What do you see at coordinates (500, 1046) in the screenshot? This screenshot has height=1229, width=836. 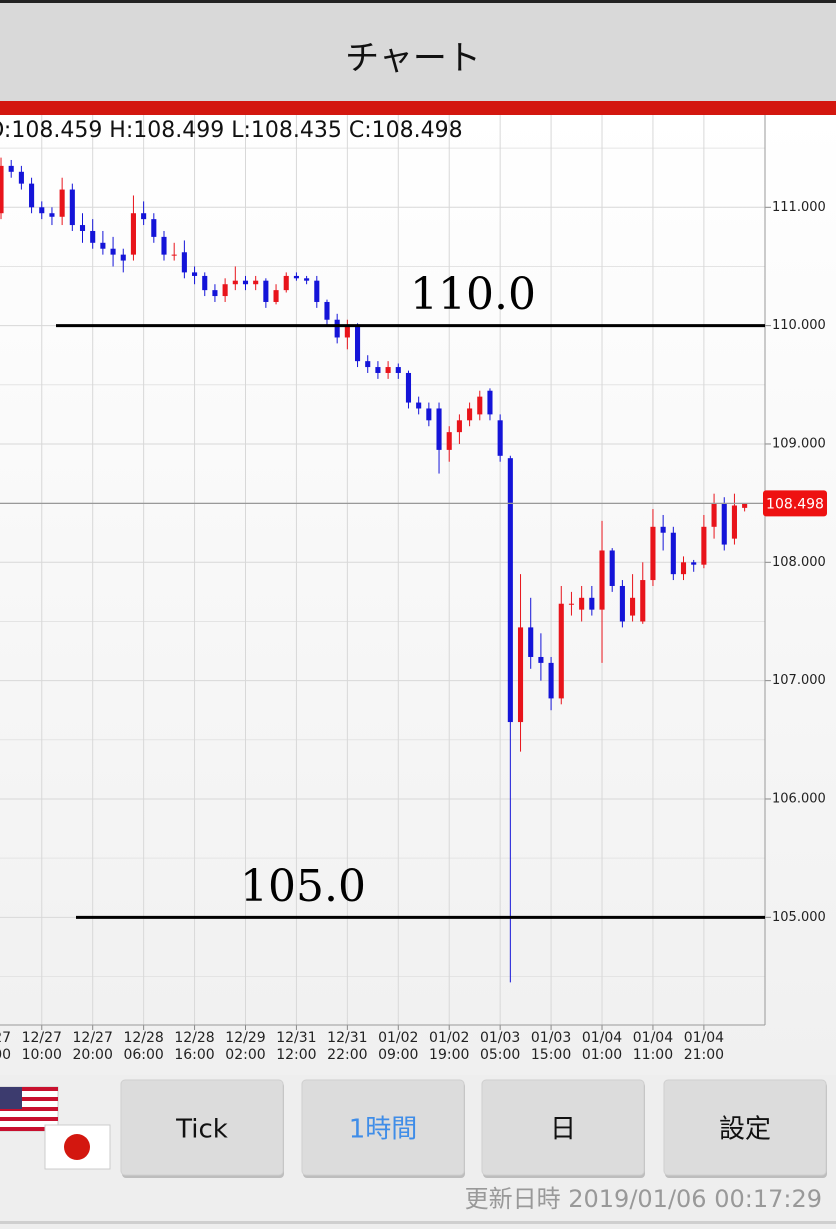 I see `x-tick-label: 01/03 05:00` at bounding box center [500, 1046].